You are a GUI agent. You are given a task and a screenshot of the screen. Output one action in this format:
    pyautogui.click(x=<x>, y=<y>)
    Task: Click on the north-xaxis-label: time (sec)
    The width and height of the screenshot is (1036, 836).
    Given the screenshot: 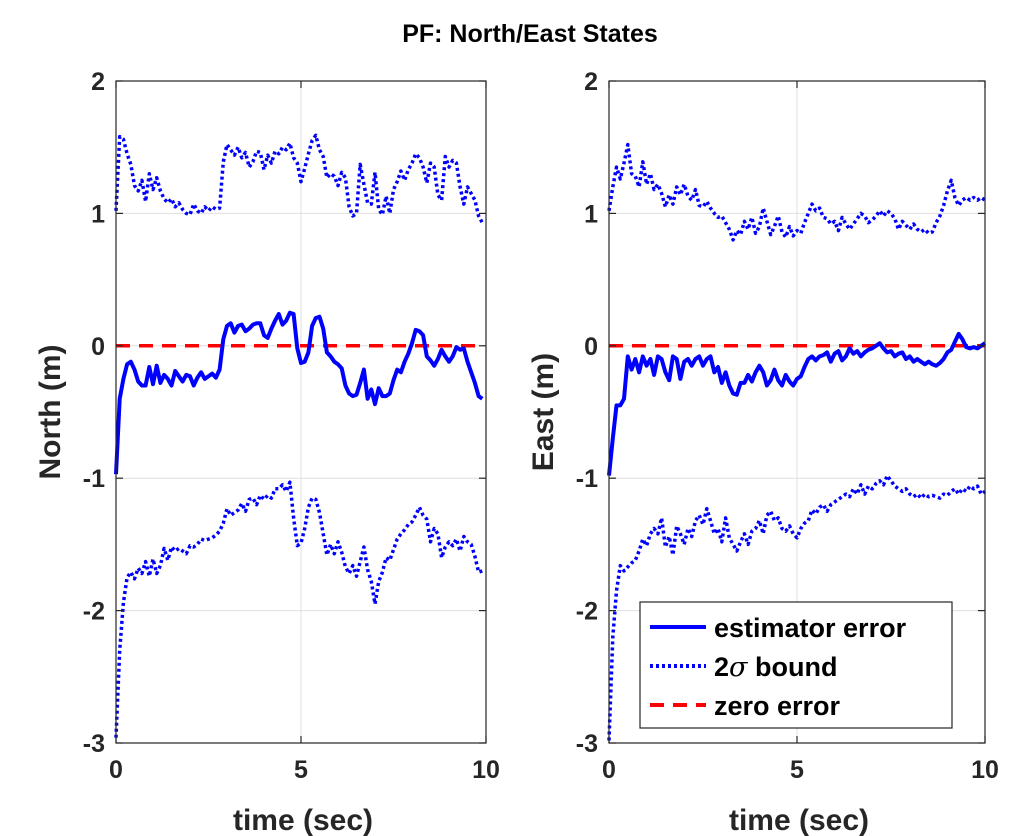 What is the action you would take?
    pyautogui.click(x=303, y=820)
    